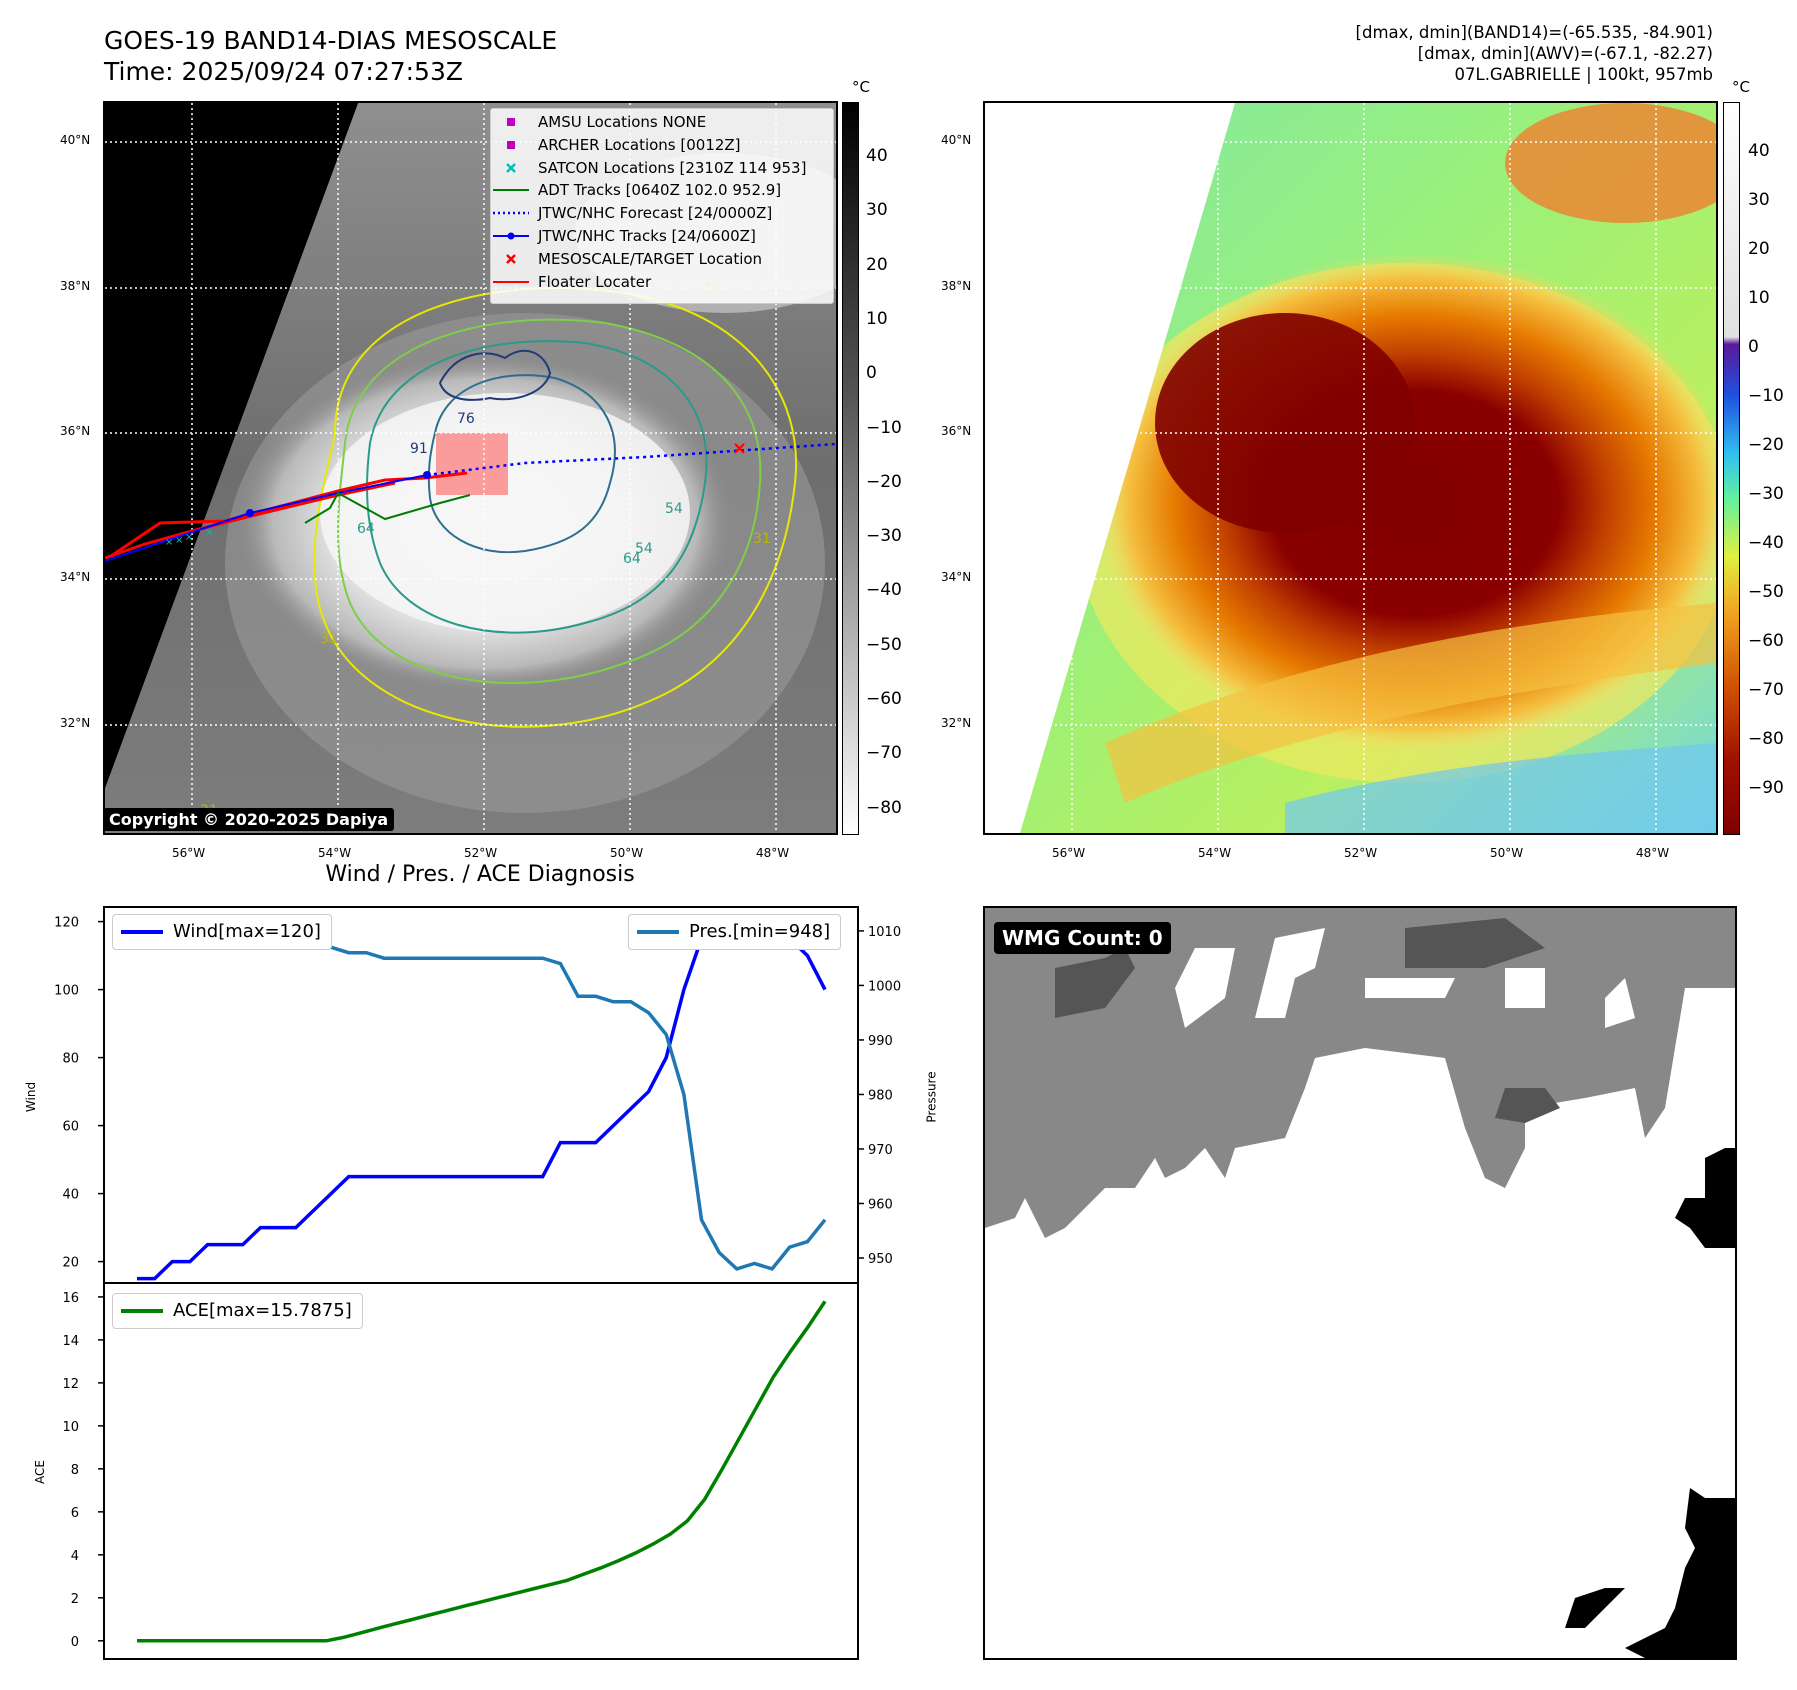 The width and height of the screenshot is (1797, 1690). I want to click on colorbar-tick: 40, so click(1759, 151).